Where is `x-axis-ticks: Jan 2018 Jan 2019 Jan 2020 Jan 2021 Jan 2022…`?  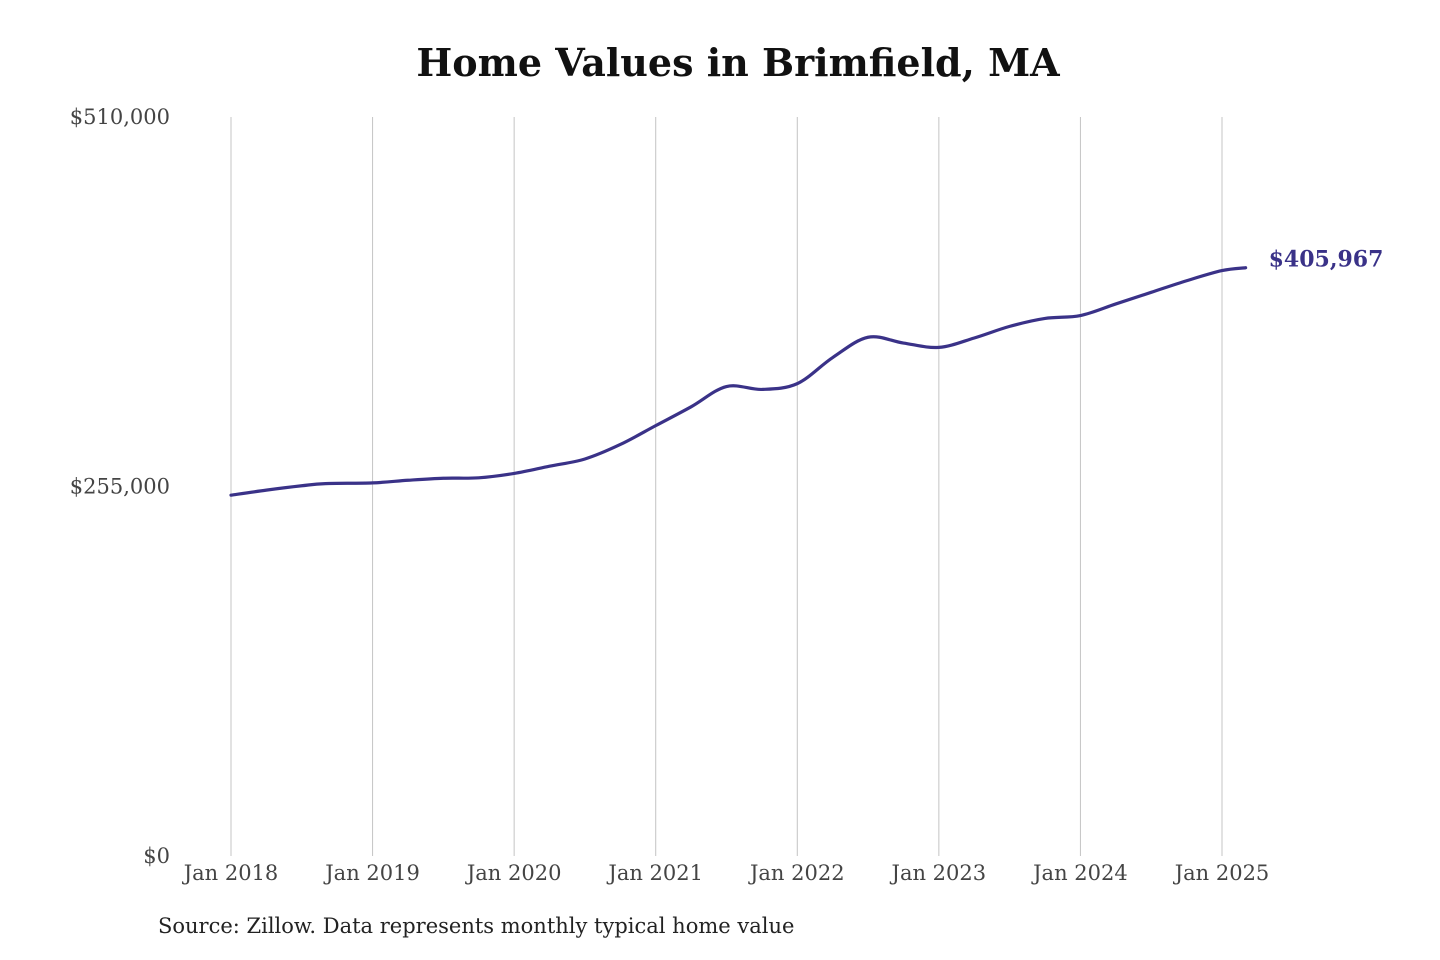
x-axis-ticks: Jan 2018 Jan 2019 Jan 2020 Jan 2021 Jan 2022… is located at coordinates (726, 873).